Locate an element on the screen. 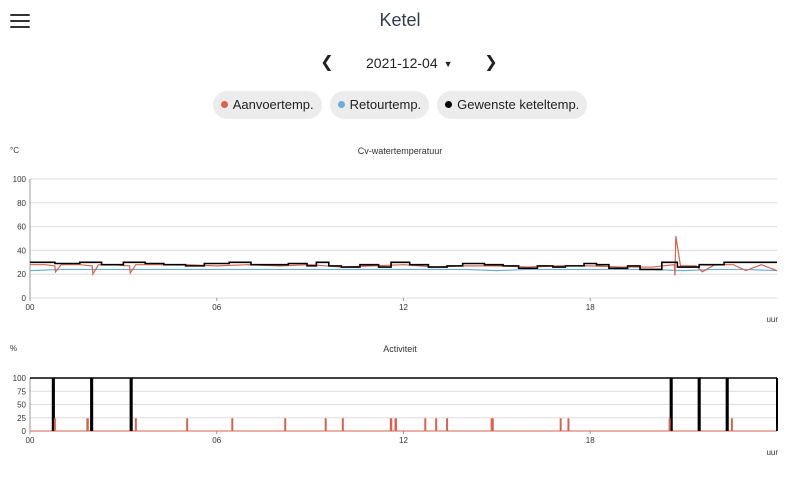  y-tick-label: 25 is located at coordinates (21, 418).